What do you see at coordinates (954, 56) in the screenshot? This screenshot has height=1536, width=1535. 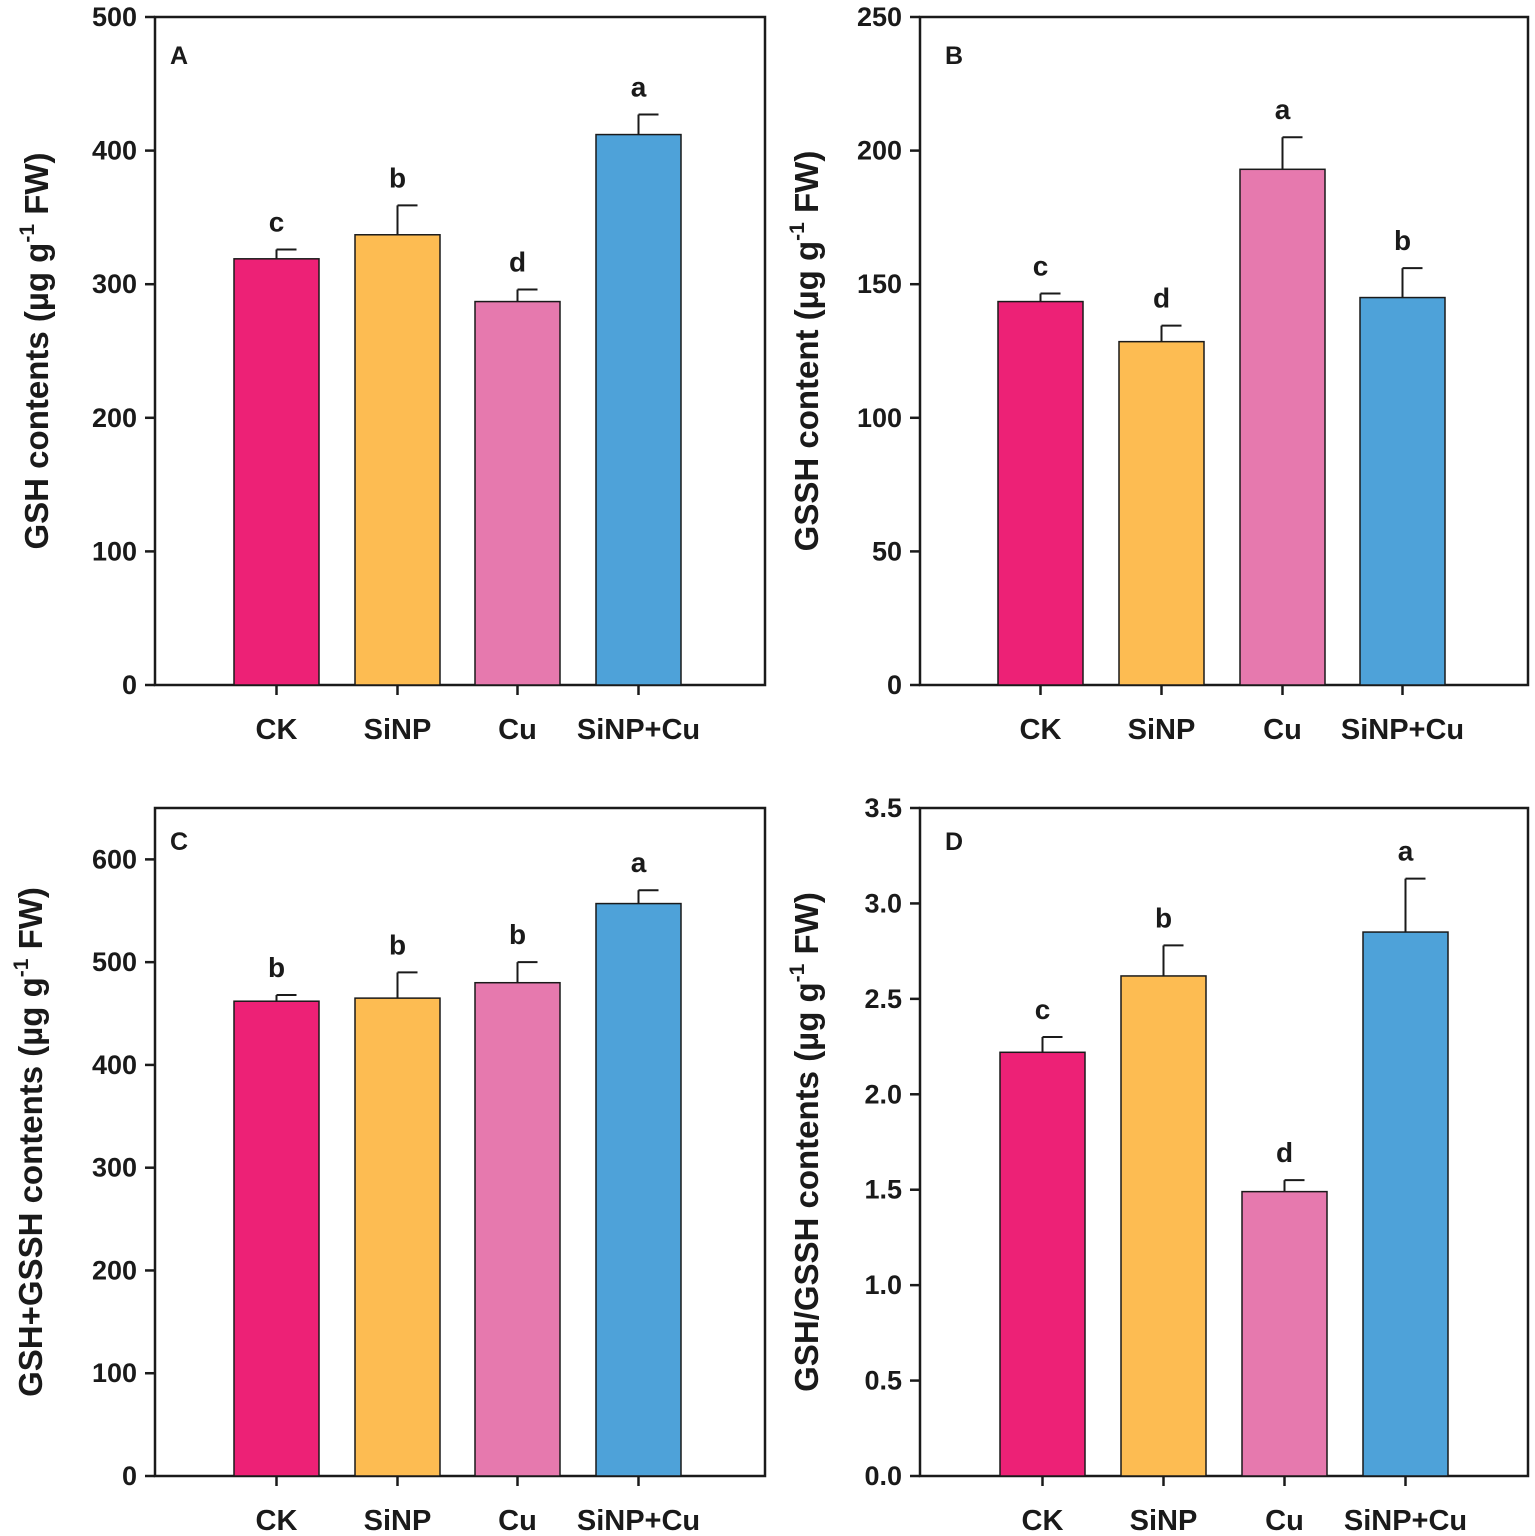 I see `panel-label: B` at bounding box center [954, 56].